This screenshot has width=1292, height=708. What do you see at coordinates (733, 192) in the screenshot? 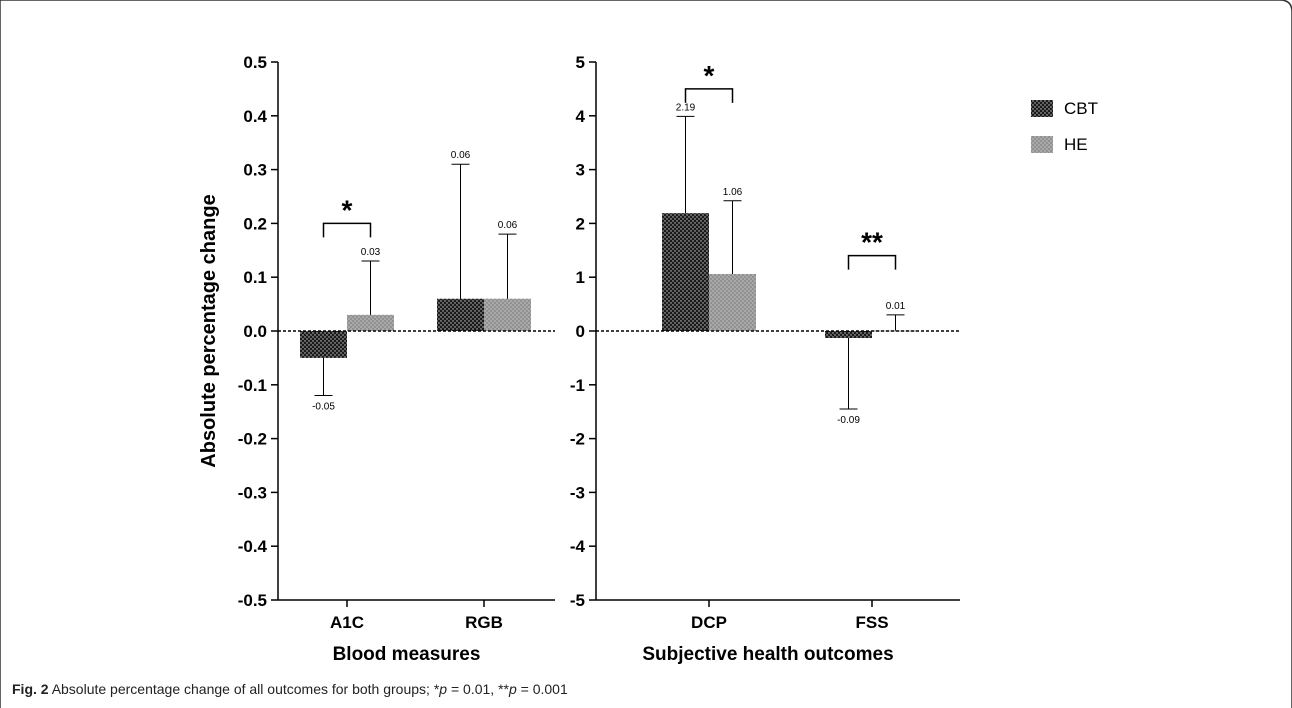
I see `data-label-he-dcp: 1.06` at bounding box center [733, 192].